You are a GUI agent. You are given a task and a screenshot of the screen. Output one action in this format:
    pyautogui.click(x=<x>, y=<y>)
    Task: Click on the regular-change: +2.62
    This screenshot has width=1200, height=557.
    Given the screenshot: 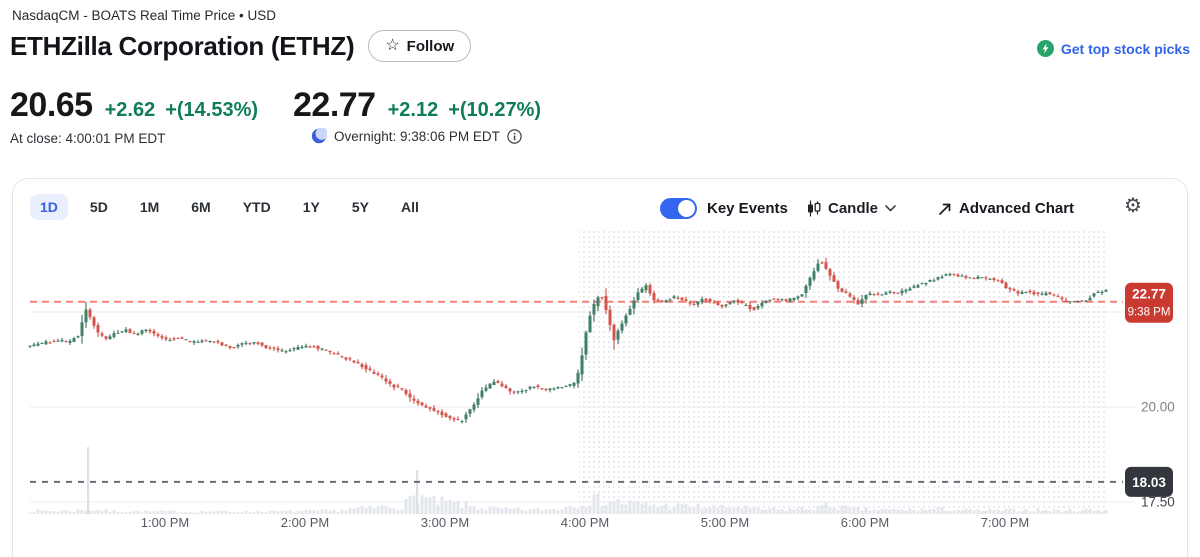 What is the action you would take?
    pyautogui.click(x=130, y=110)
    